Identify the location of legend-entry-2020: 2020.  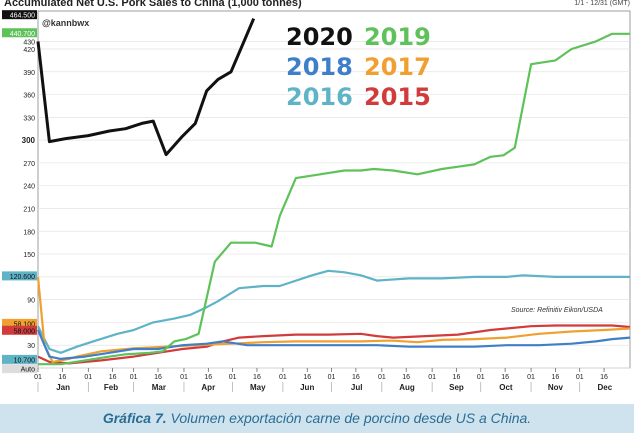
(319, 37).